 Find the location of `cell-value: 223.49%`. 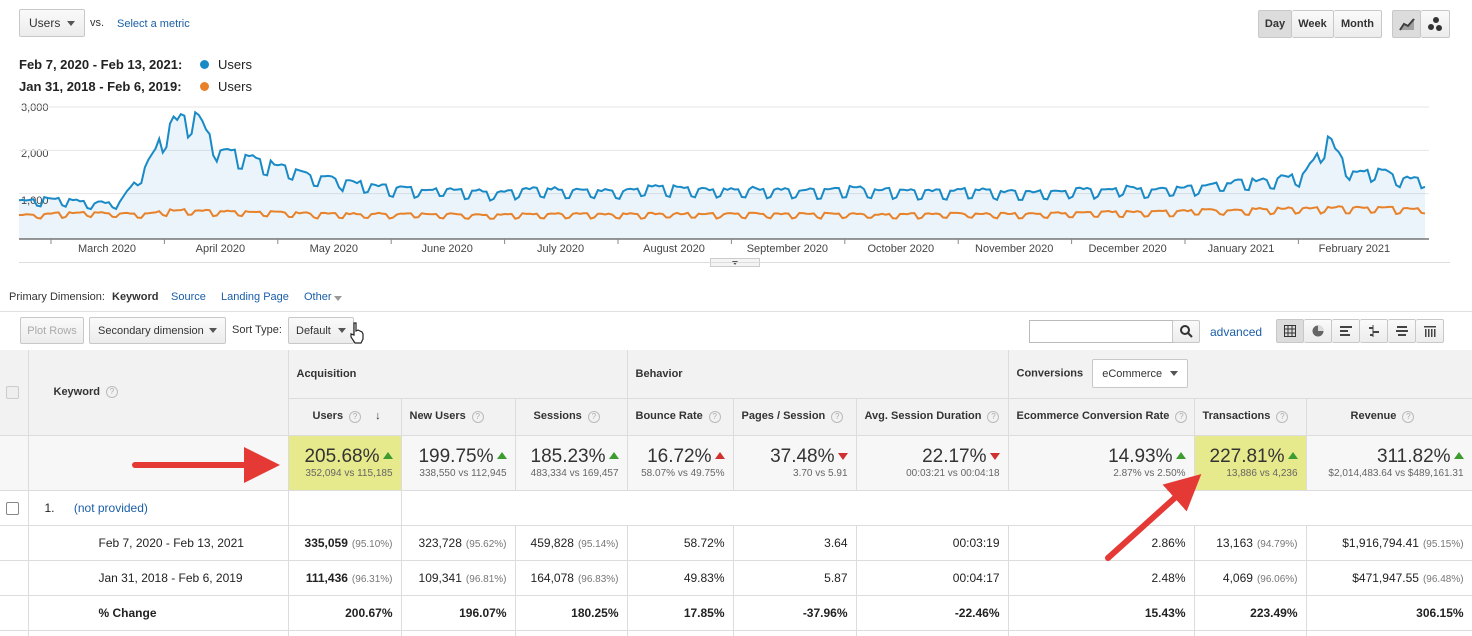

cell-value: 223.49% is located at coordinates (1274, 612).